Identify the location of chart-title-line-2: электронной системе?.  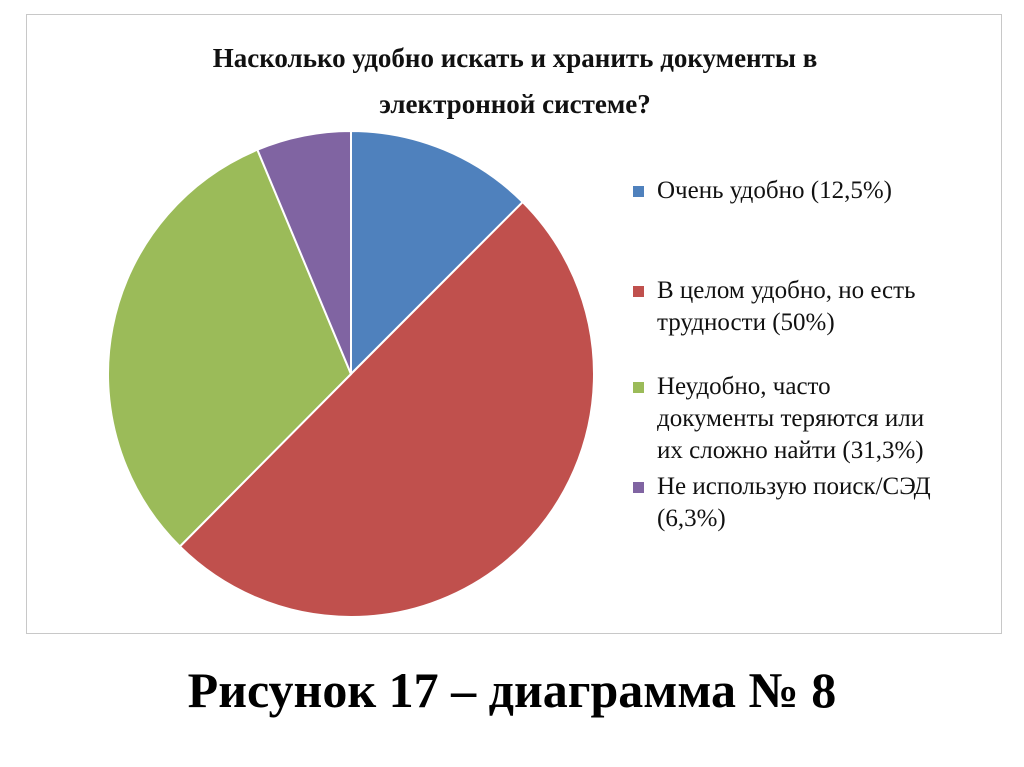
(515, 104).